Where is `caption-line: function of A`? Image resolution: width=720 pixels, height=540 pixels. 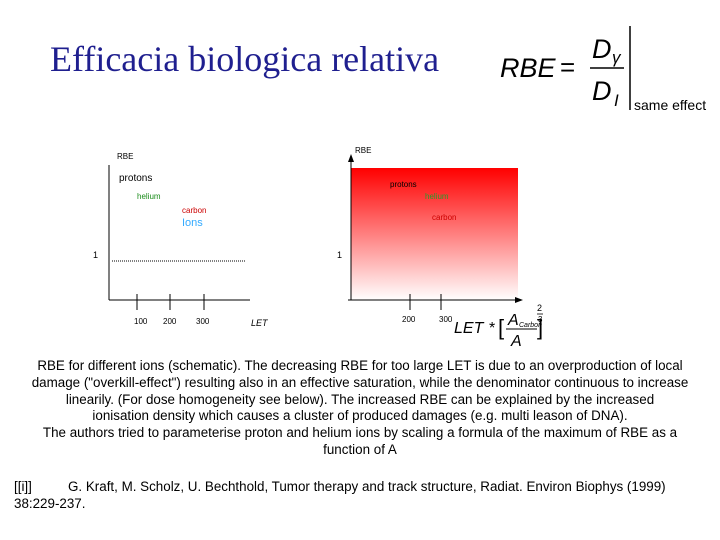
caption-line: function of A is located at coordinates (360, 449).